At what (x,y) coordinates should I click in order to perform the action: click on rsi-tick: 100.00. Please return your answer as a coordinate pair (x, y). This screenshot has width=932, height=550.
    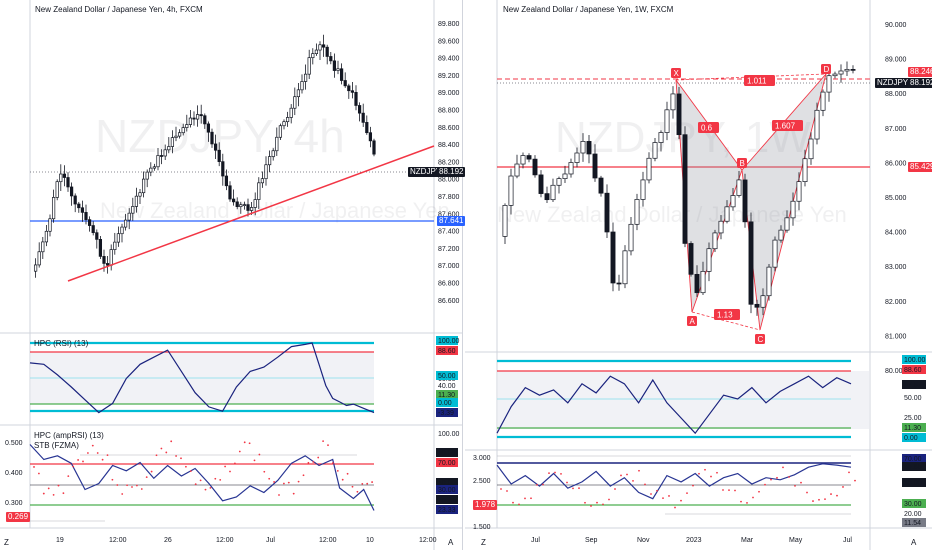
    Looking at the image, I should click on (449, 341).